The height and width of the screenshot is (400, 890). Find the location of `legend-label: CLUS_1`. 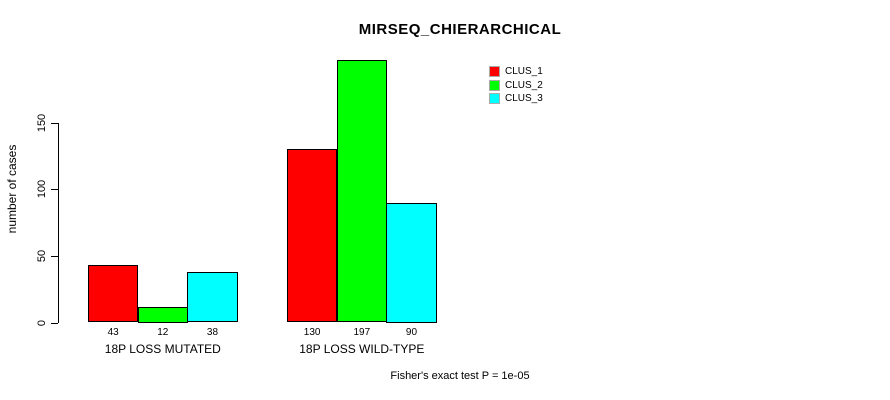

legend-label: CLUS_1 is located at coordinates (524, 72).